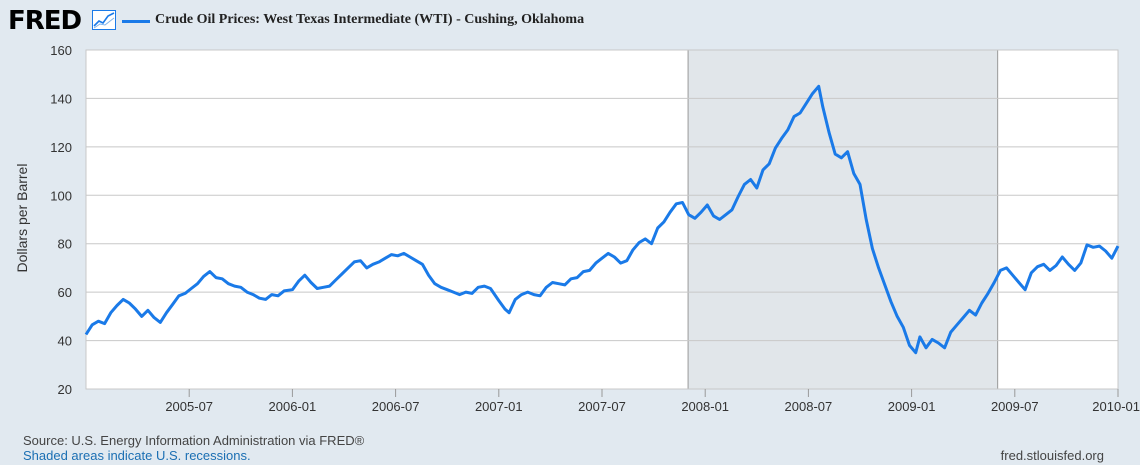 This screenshot has width=1140, height=465. I want to click on y-tick-label: 160, so click(61, 50).